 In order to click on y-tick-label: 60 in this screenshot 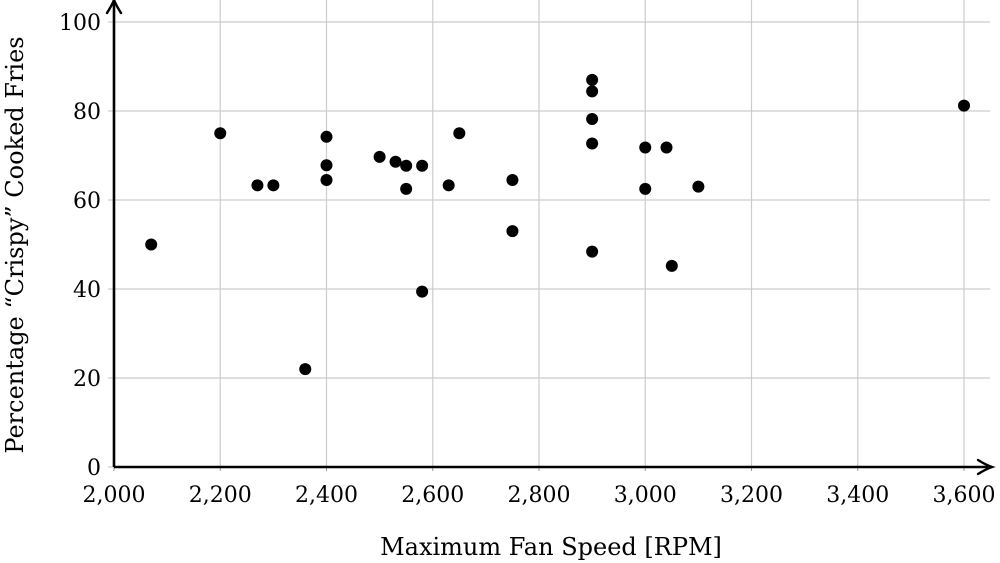, I will do `click(87, 201)`.